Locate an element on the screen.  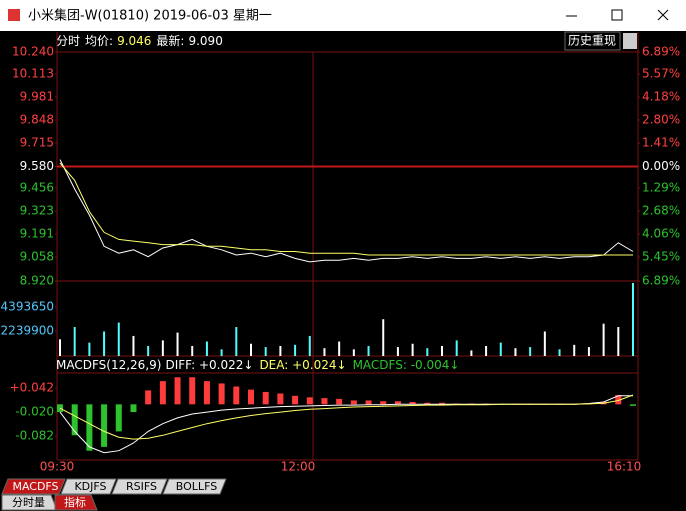
subtab-label: 分时量 is located at coordinates (28, 502).